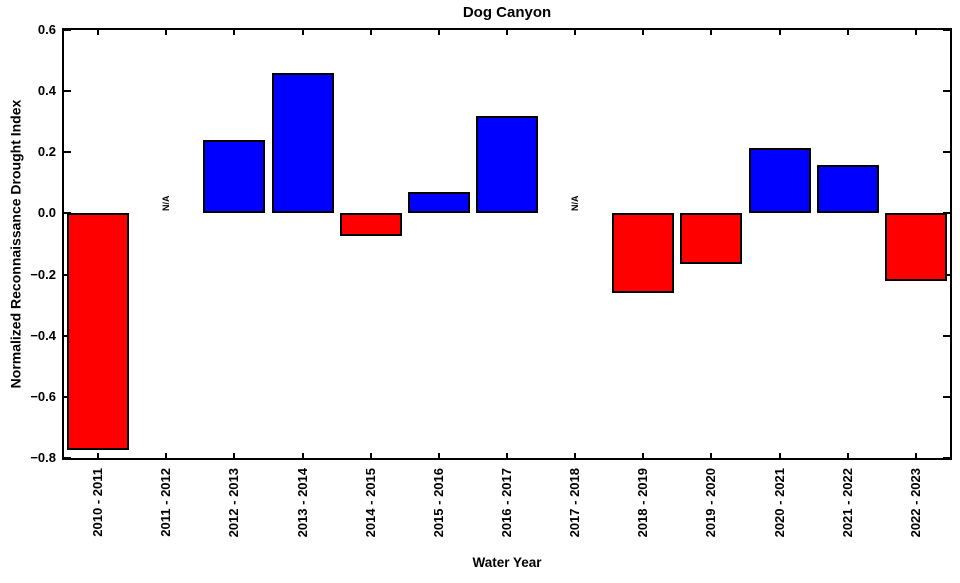  What do you see at coordinates (507, 12) in the screenshot?
I see `chart-title: Dog Canyon` at bounding box center [507, 12].